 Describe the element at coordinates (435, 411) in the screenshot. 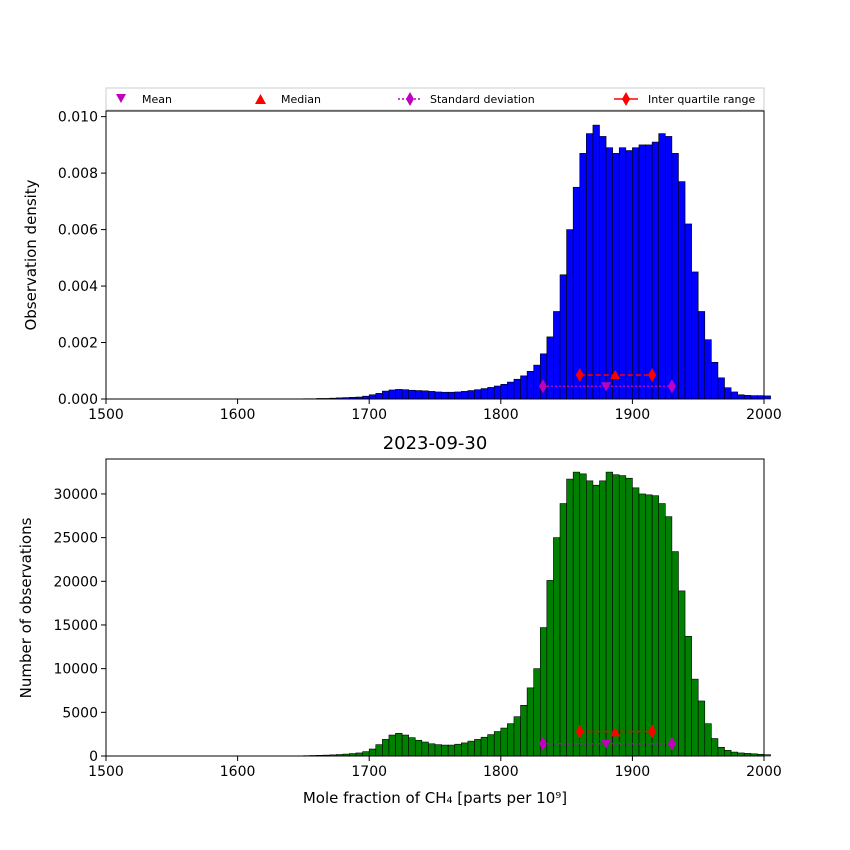

I see `density-x-ticks: 1500 1600 1700 1800 1900 2000` at that location.